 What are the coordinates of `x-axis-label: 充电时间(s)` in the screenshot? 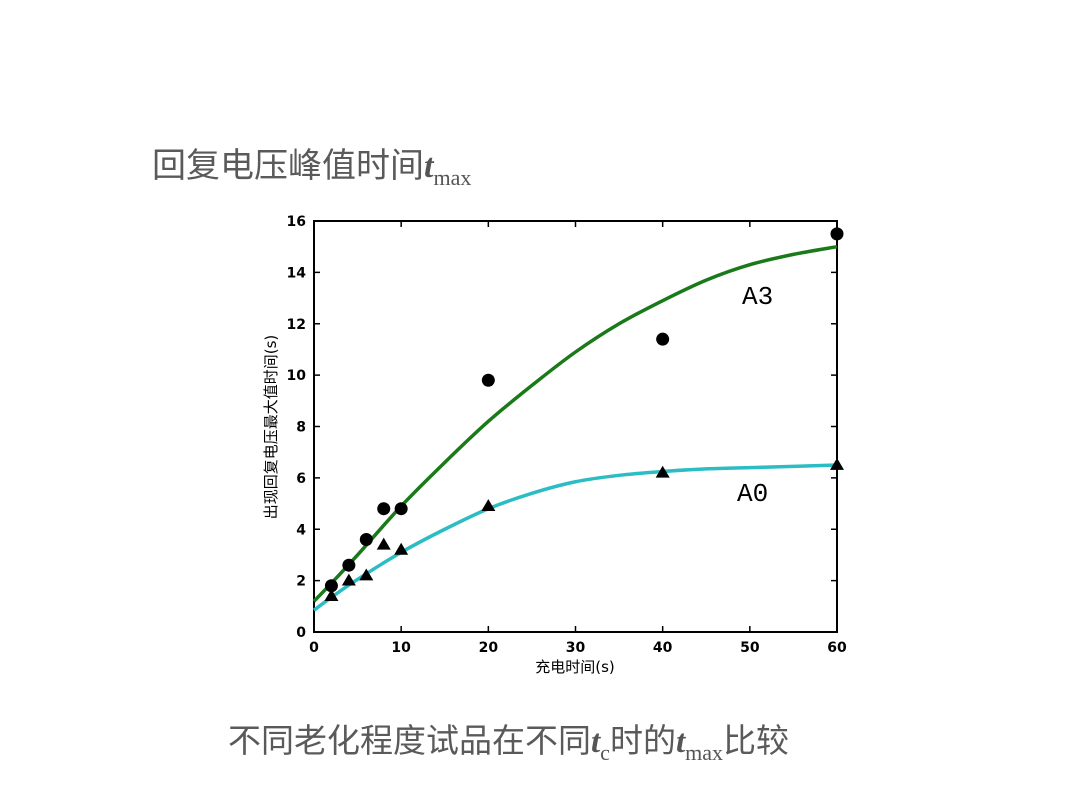 It's located at (575, 667).